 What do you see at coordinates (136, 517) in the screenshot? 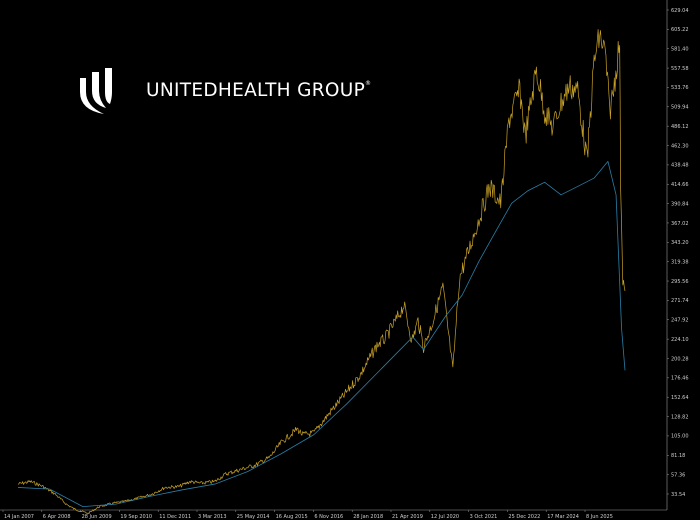
I see `x-tick-label: 19 Sep 2010` at bounding box center [136, 517].